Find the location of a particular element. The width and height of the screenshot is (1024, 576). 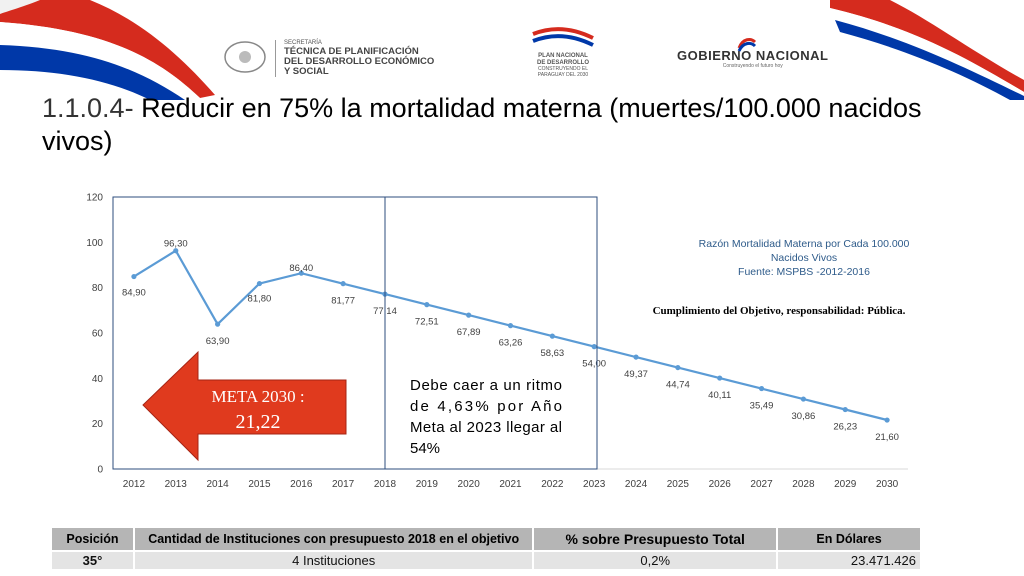

cell-dolares: 23.471.426 is located at coordinates (849, 561).